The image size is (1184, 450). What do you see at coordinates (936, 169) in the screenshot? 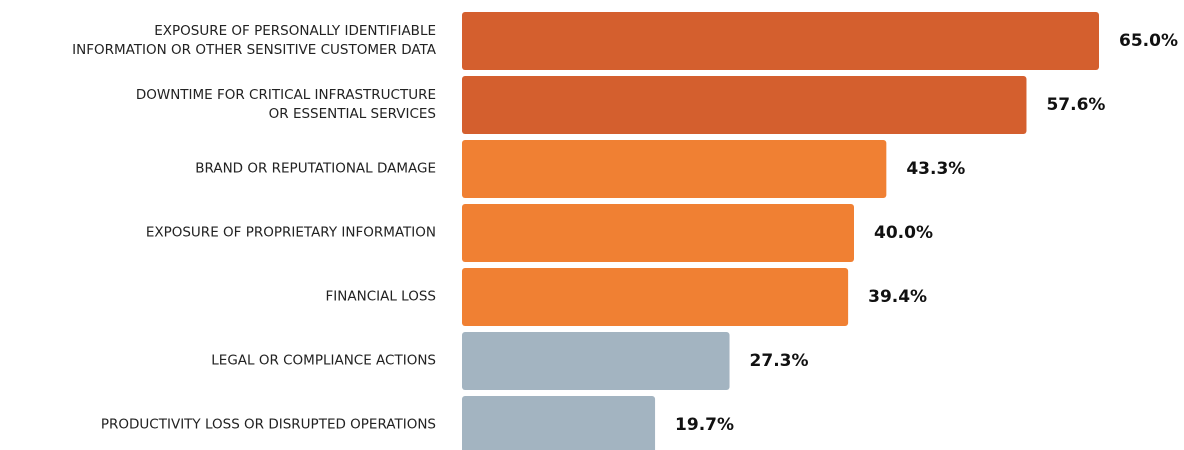
I see `value-label: 43.3%` at bounding box center [936, 169].